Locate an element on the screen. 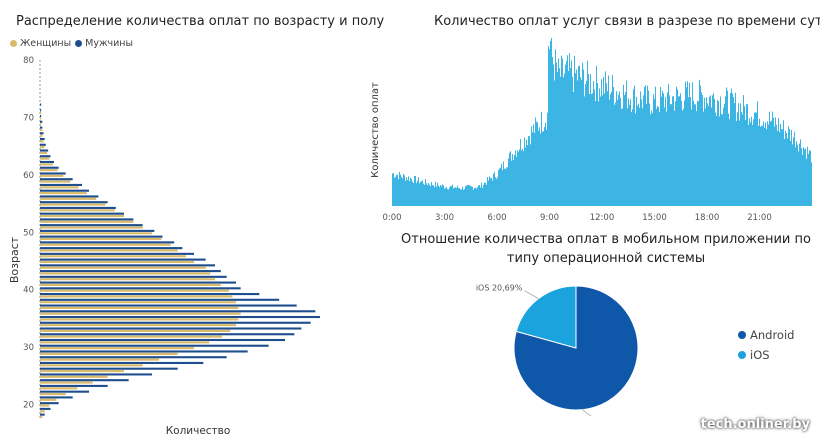 The height and width of the screenshot is (444, 820). time-y-axis-title: Количество оплат is located at coordinates (375, 130).